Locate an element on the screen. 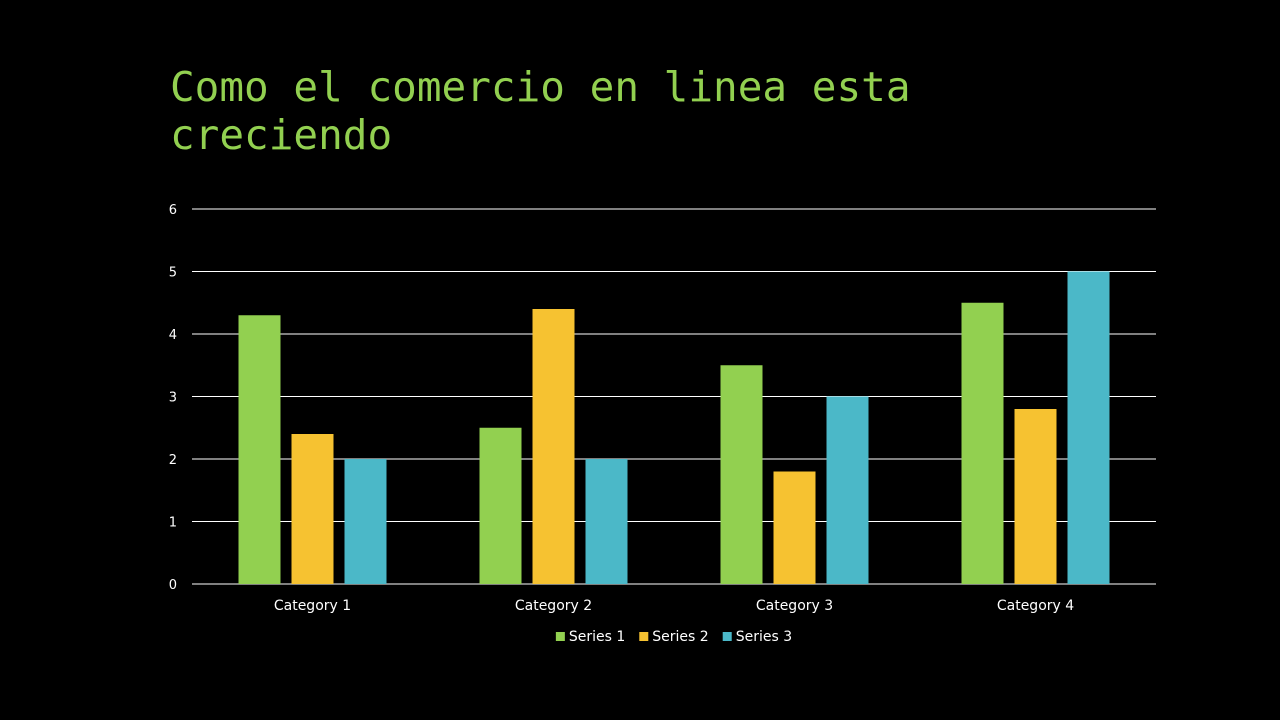  x-category-label: Category 4 is located at coordinates (1035, 606).